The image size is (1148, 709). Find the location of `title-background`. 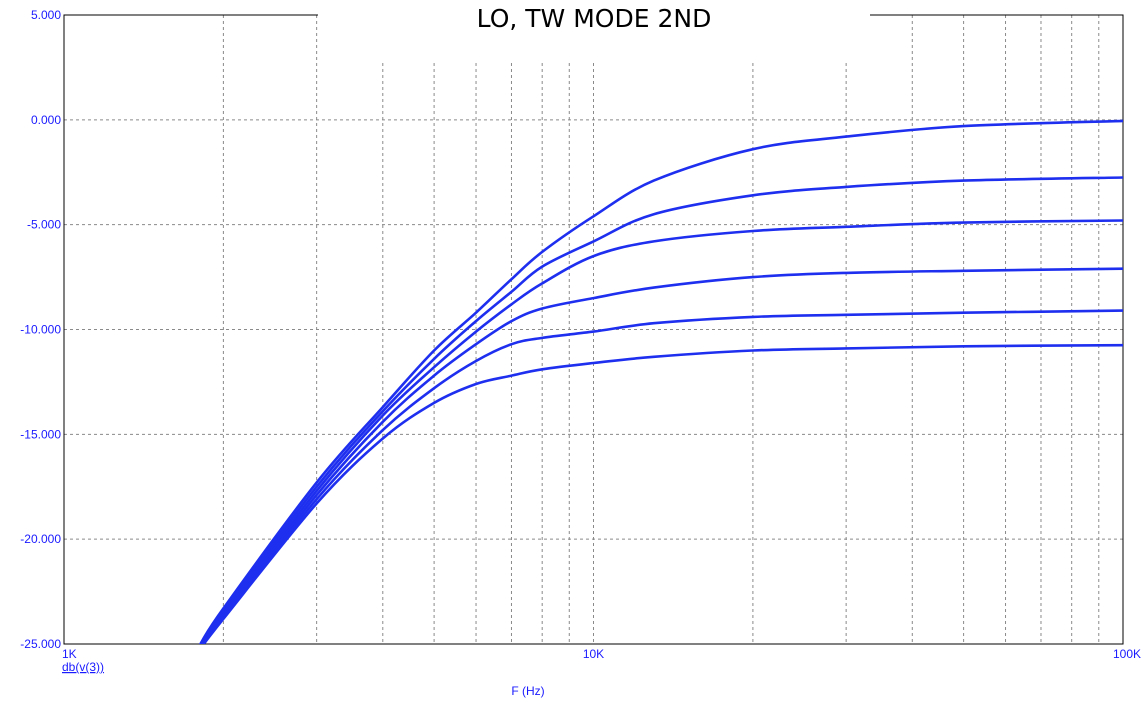

title-background is located at coordinates (594, 30).